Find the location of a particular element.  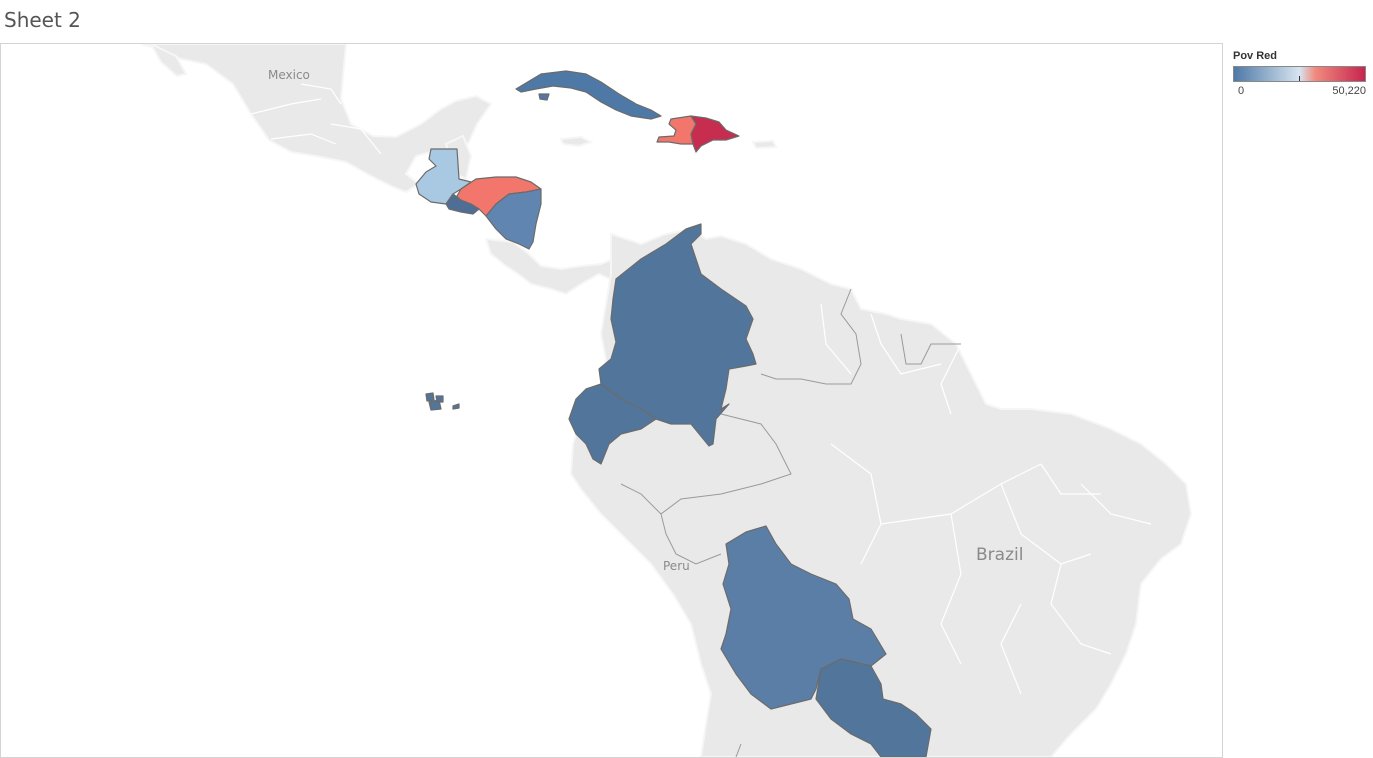

country-cuba is located at coordinates (588, 95).